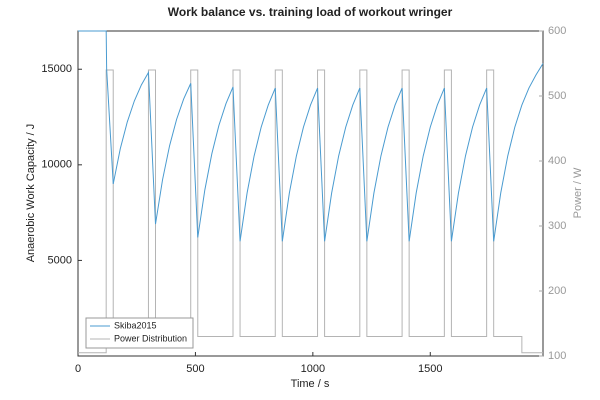  Describe the element at coordinates (313, 369) in the screenshot. I see `x-tick-label: 1000` at that location.